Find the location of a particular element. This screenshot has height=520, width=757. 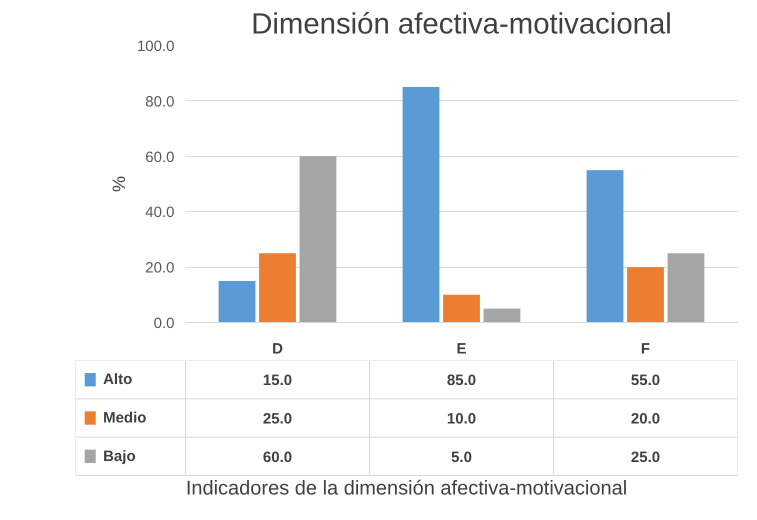

legend-label: Medio is located at coordinates (124, 418).